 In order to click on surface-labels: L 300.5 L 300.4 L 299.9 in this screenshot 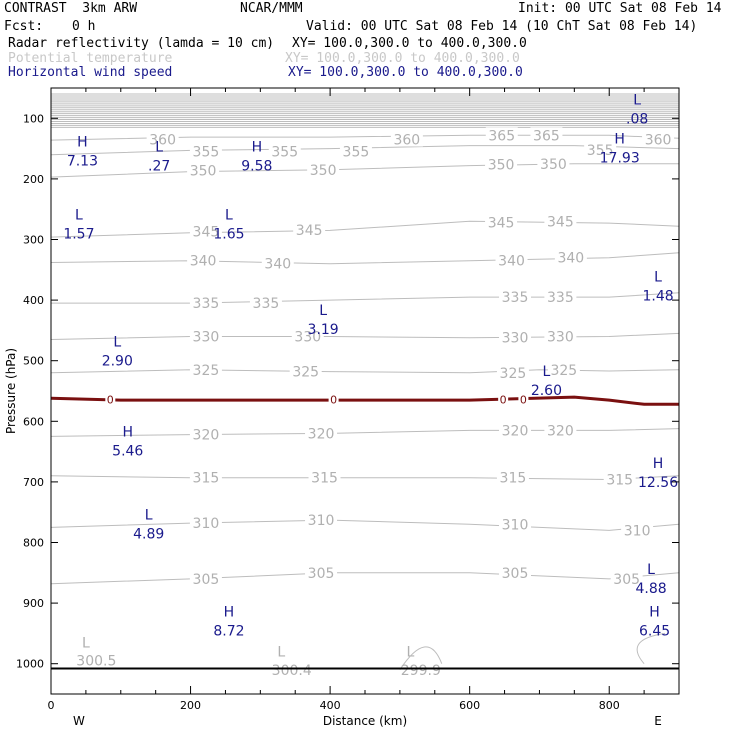, I will do `click(371, 655)`.